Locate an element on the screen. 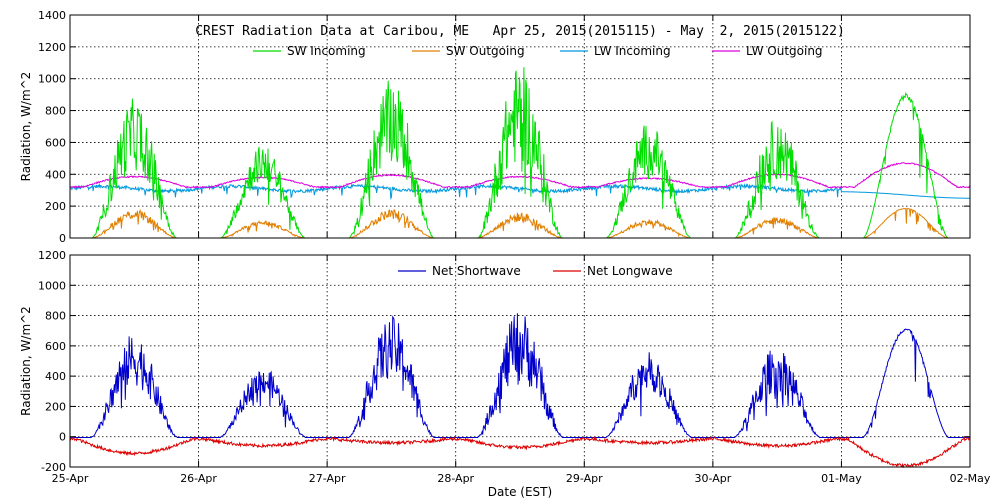  x-axis-label: Date (EST) is located at coordinates (520, 492).